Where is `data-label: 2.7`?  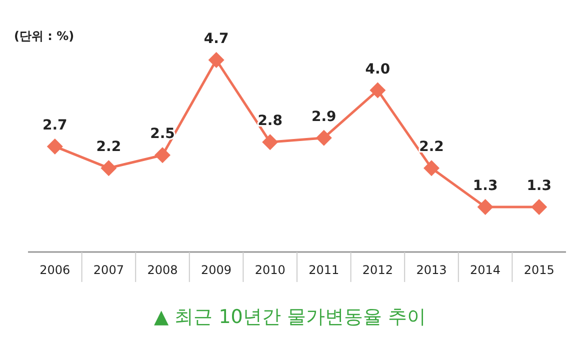 data-label: 2.7 is located at coordinates (55, 125).